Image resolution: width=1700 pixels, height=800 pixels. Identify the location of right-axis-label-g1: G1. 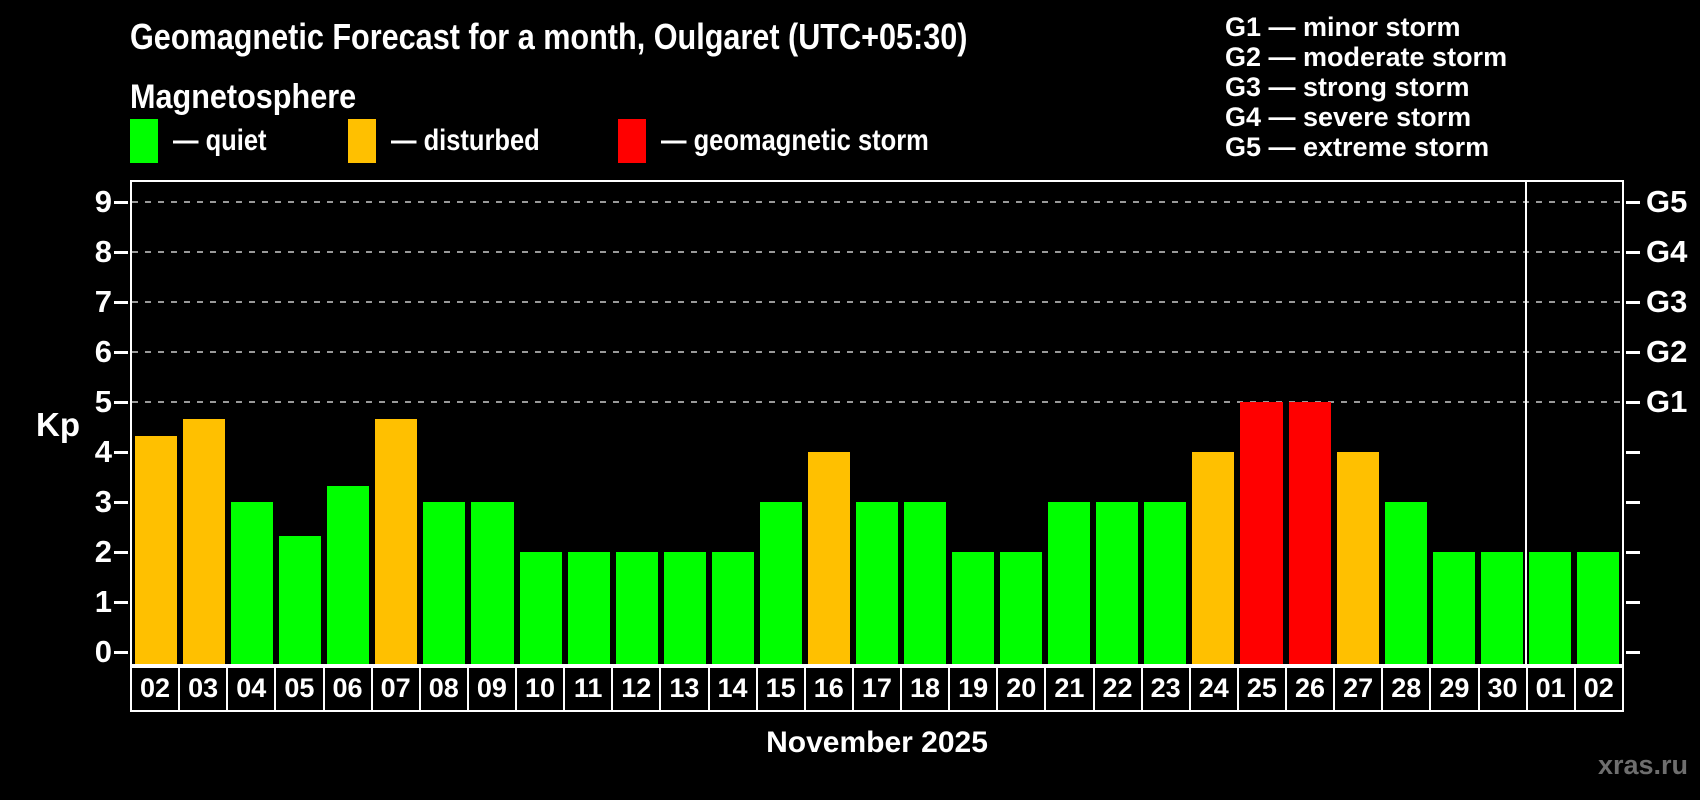
(1667, 401).